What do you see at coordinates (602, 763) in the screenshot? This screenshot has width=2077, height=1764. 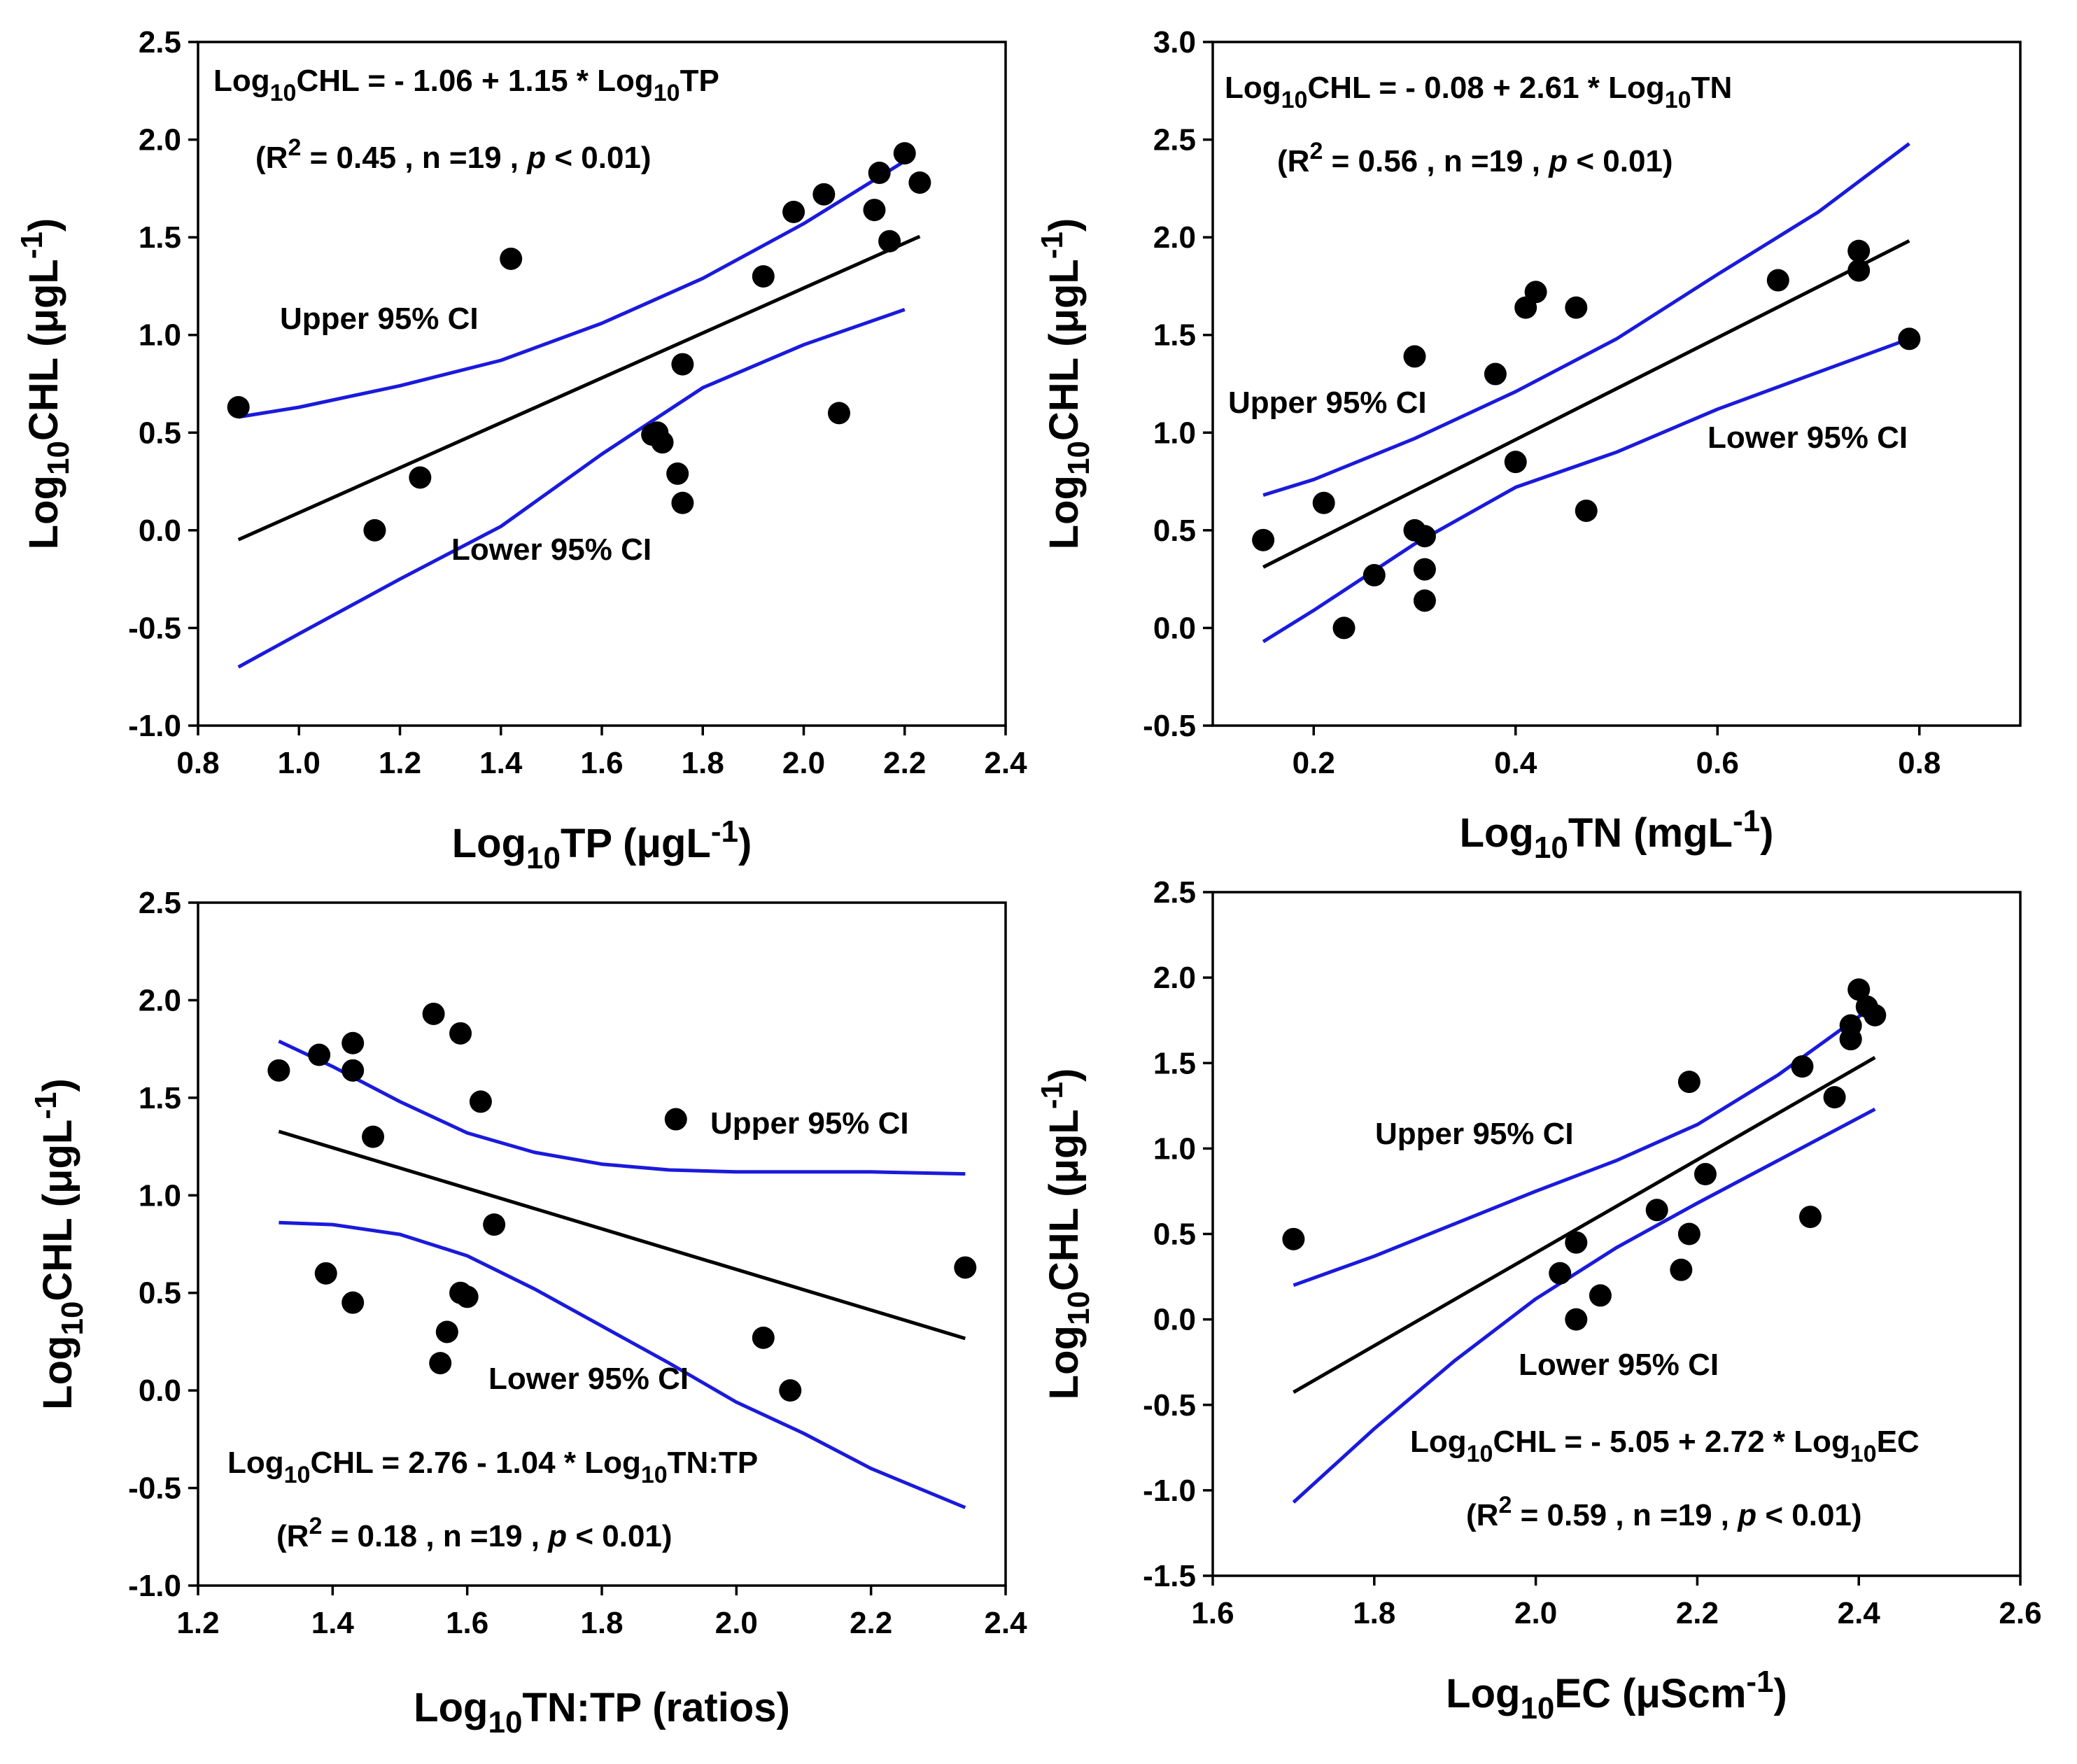 I see `x-tick-label: 1.6` at bounding box center [602, 763].